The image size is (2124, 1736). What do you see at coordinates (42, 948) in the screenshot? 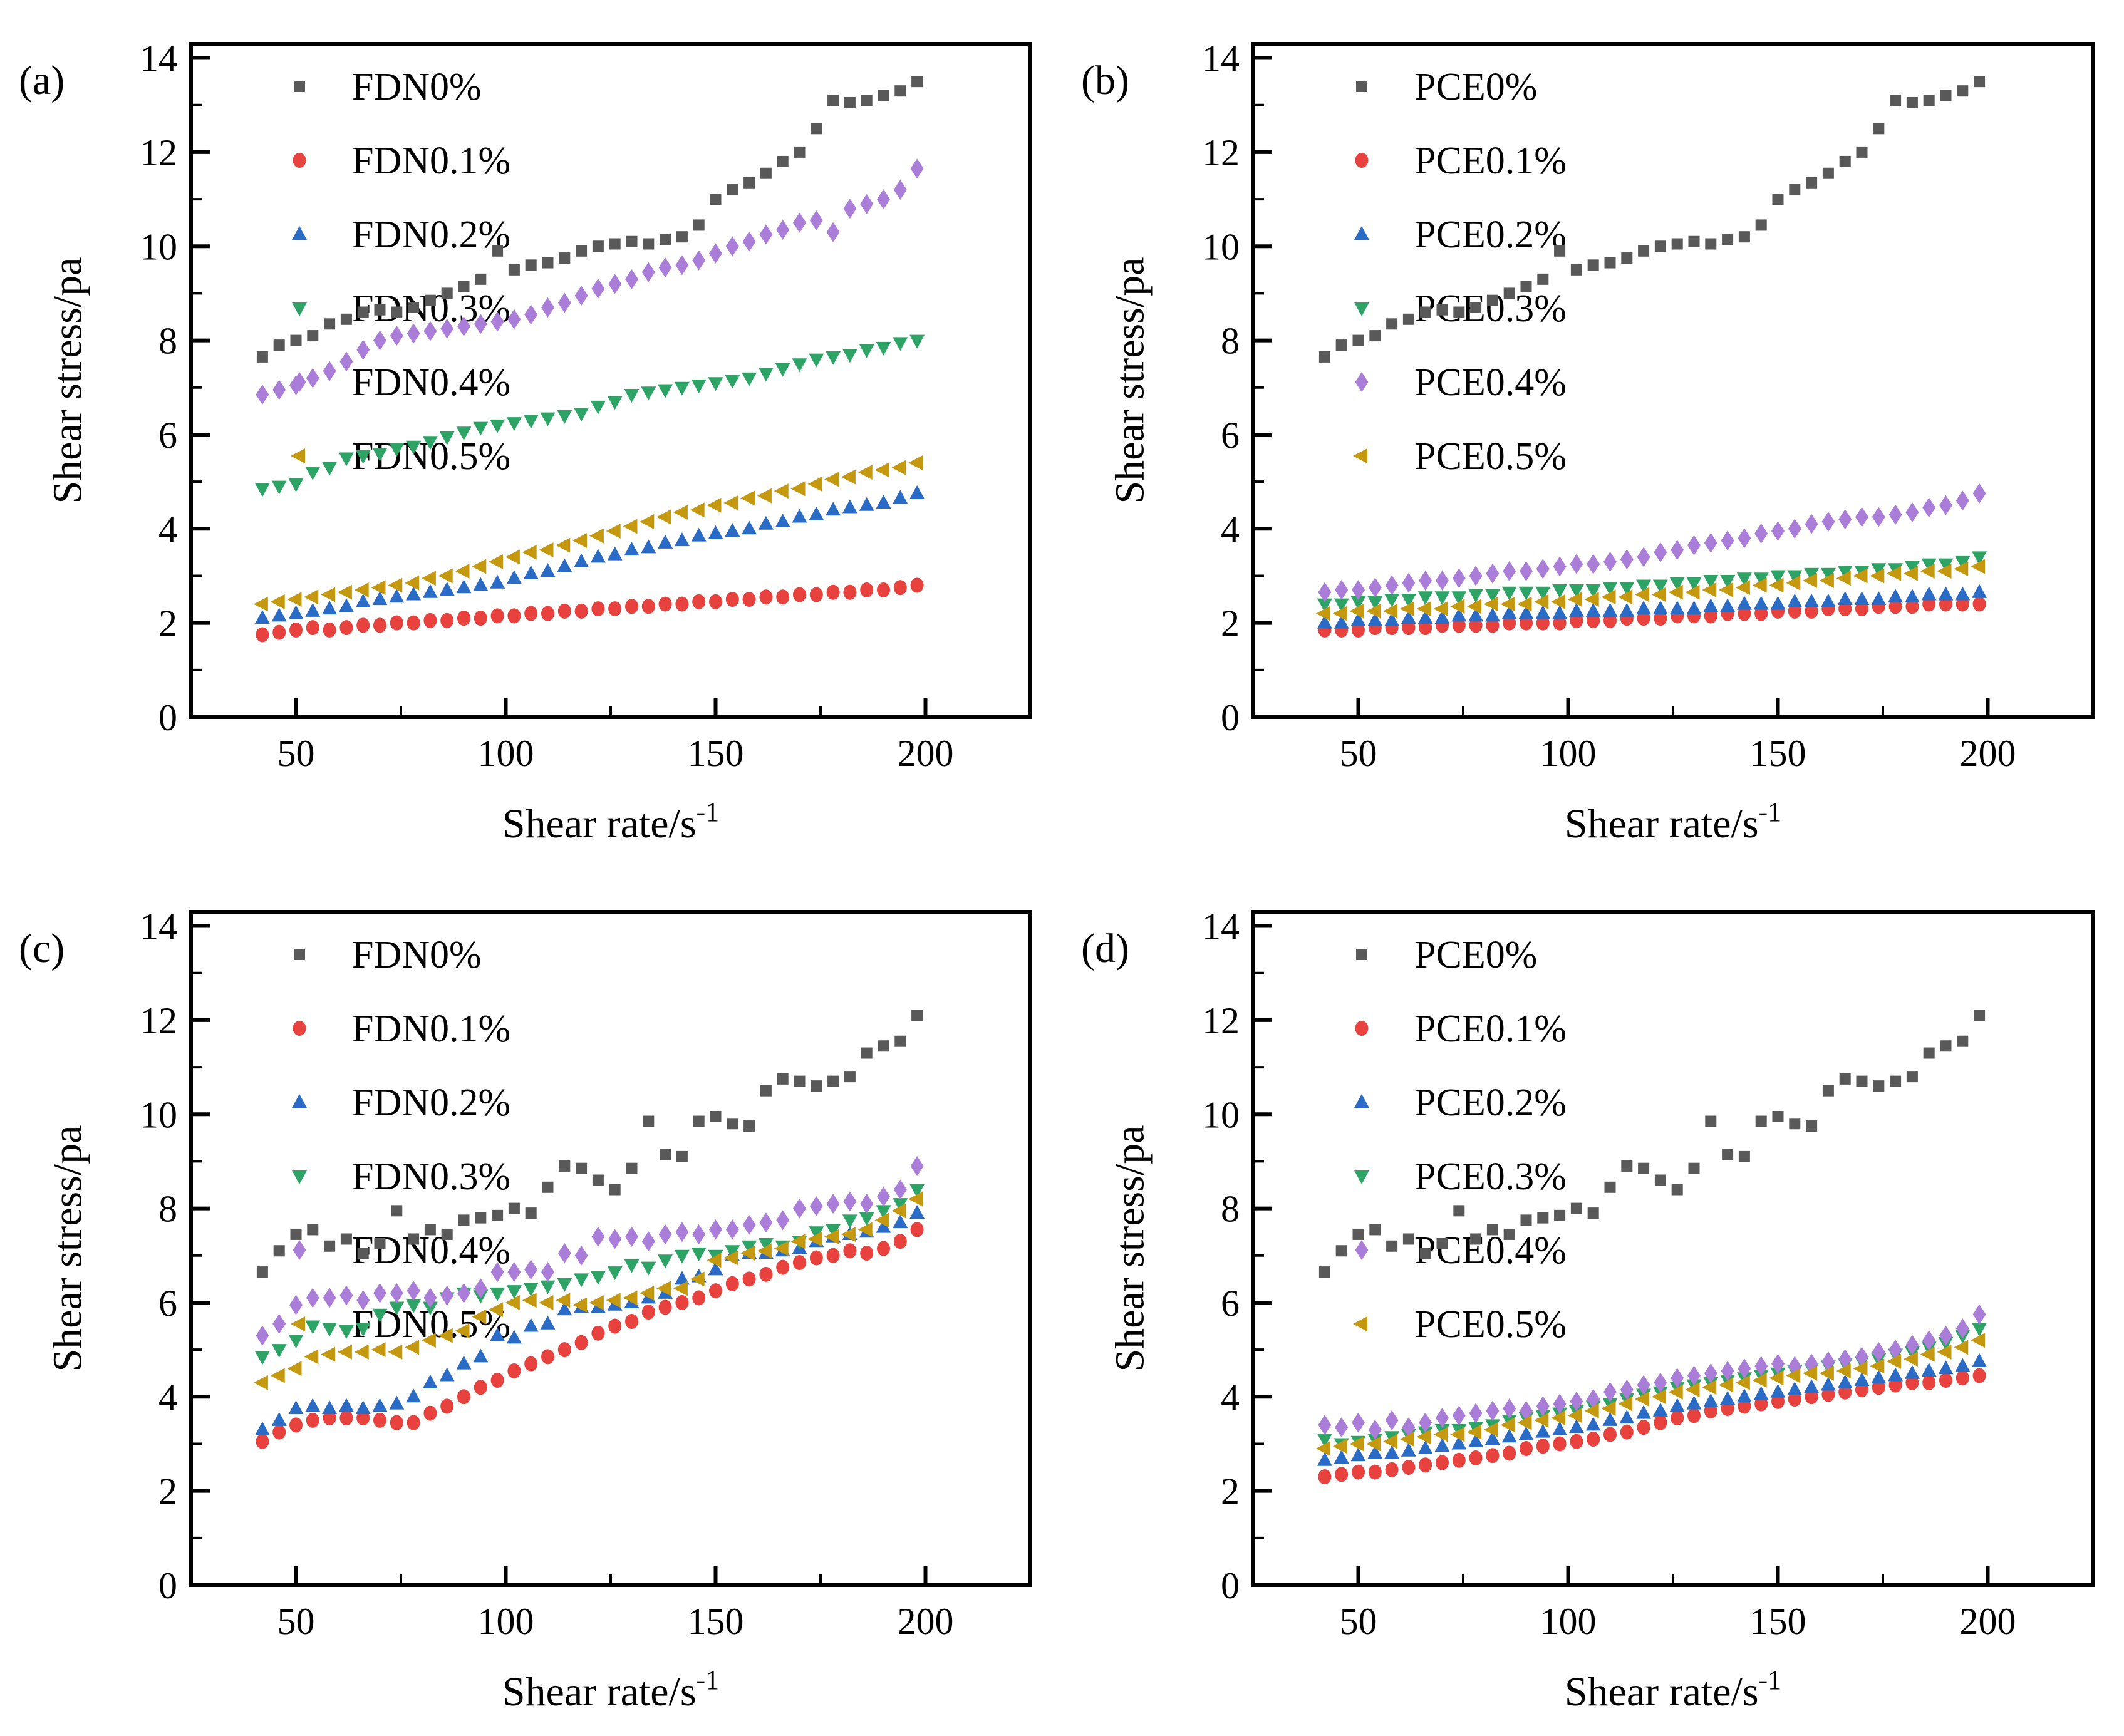
I see `panel-letter: (c)` at bounding box center [42, 948].